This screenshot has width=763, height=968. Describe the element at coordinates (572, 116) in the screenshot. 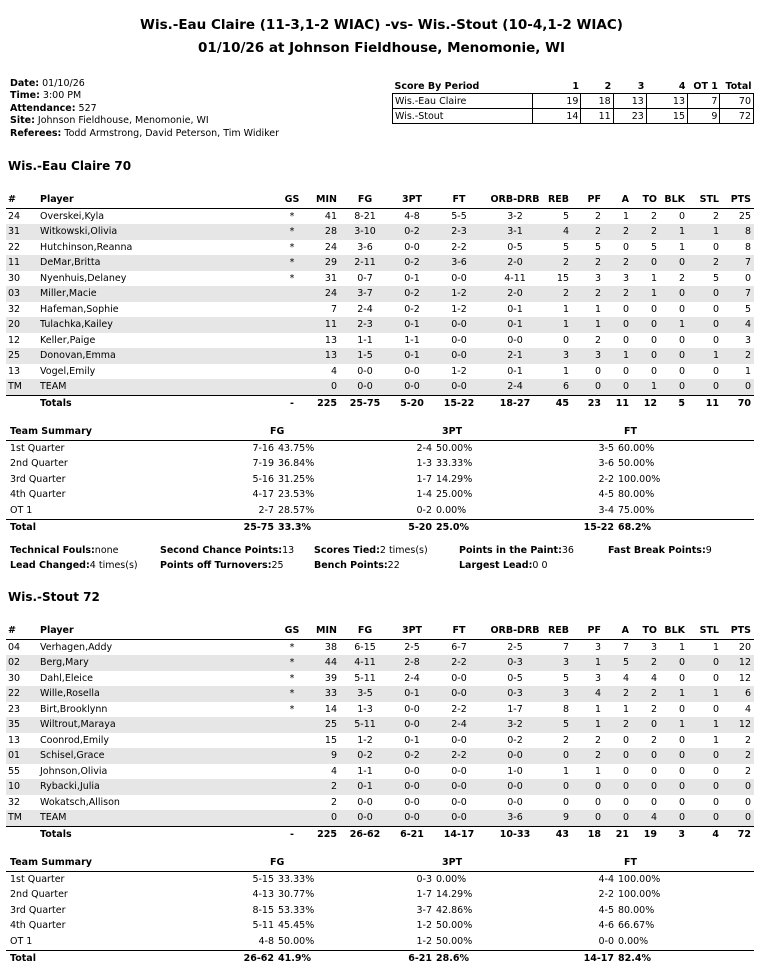

I see `score-row: Wis.-Stout 14 11 23 15 9 72` at that location.